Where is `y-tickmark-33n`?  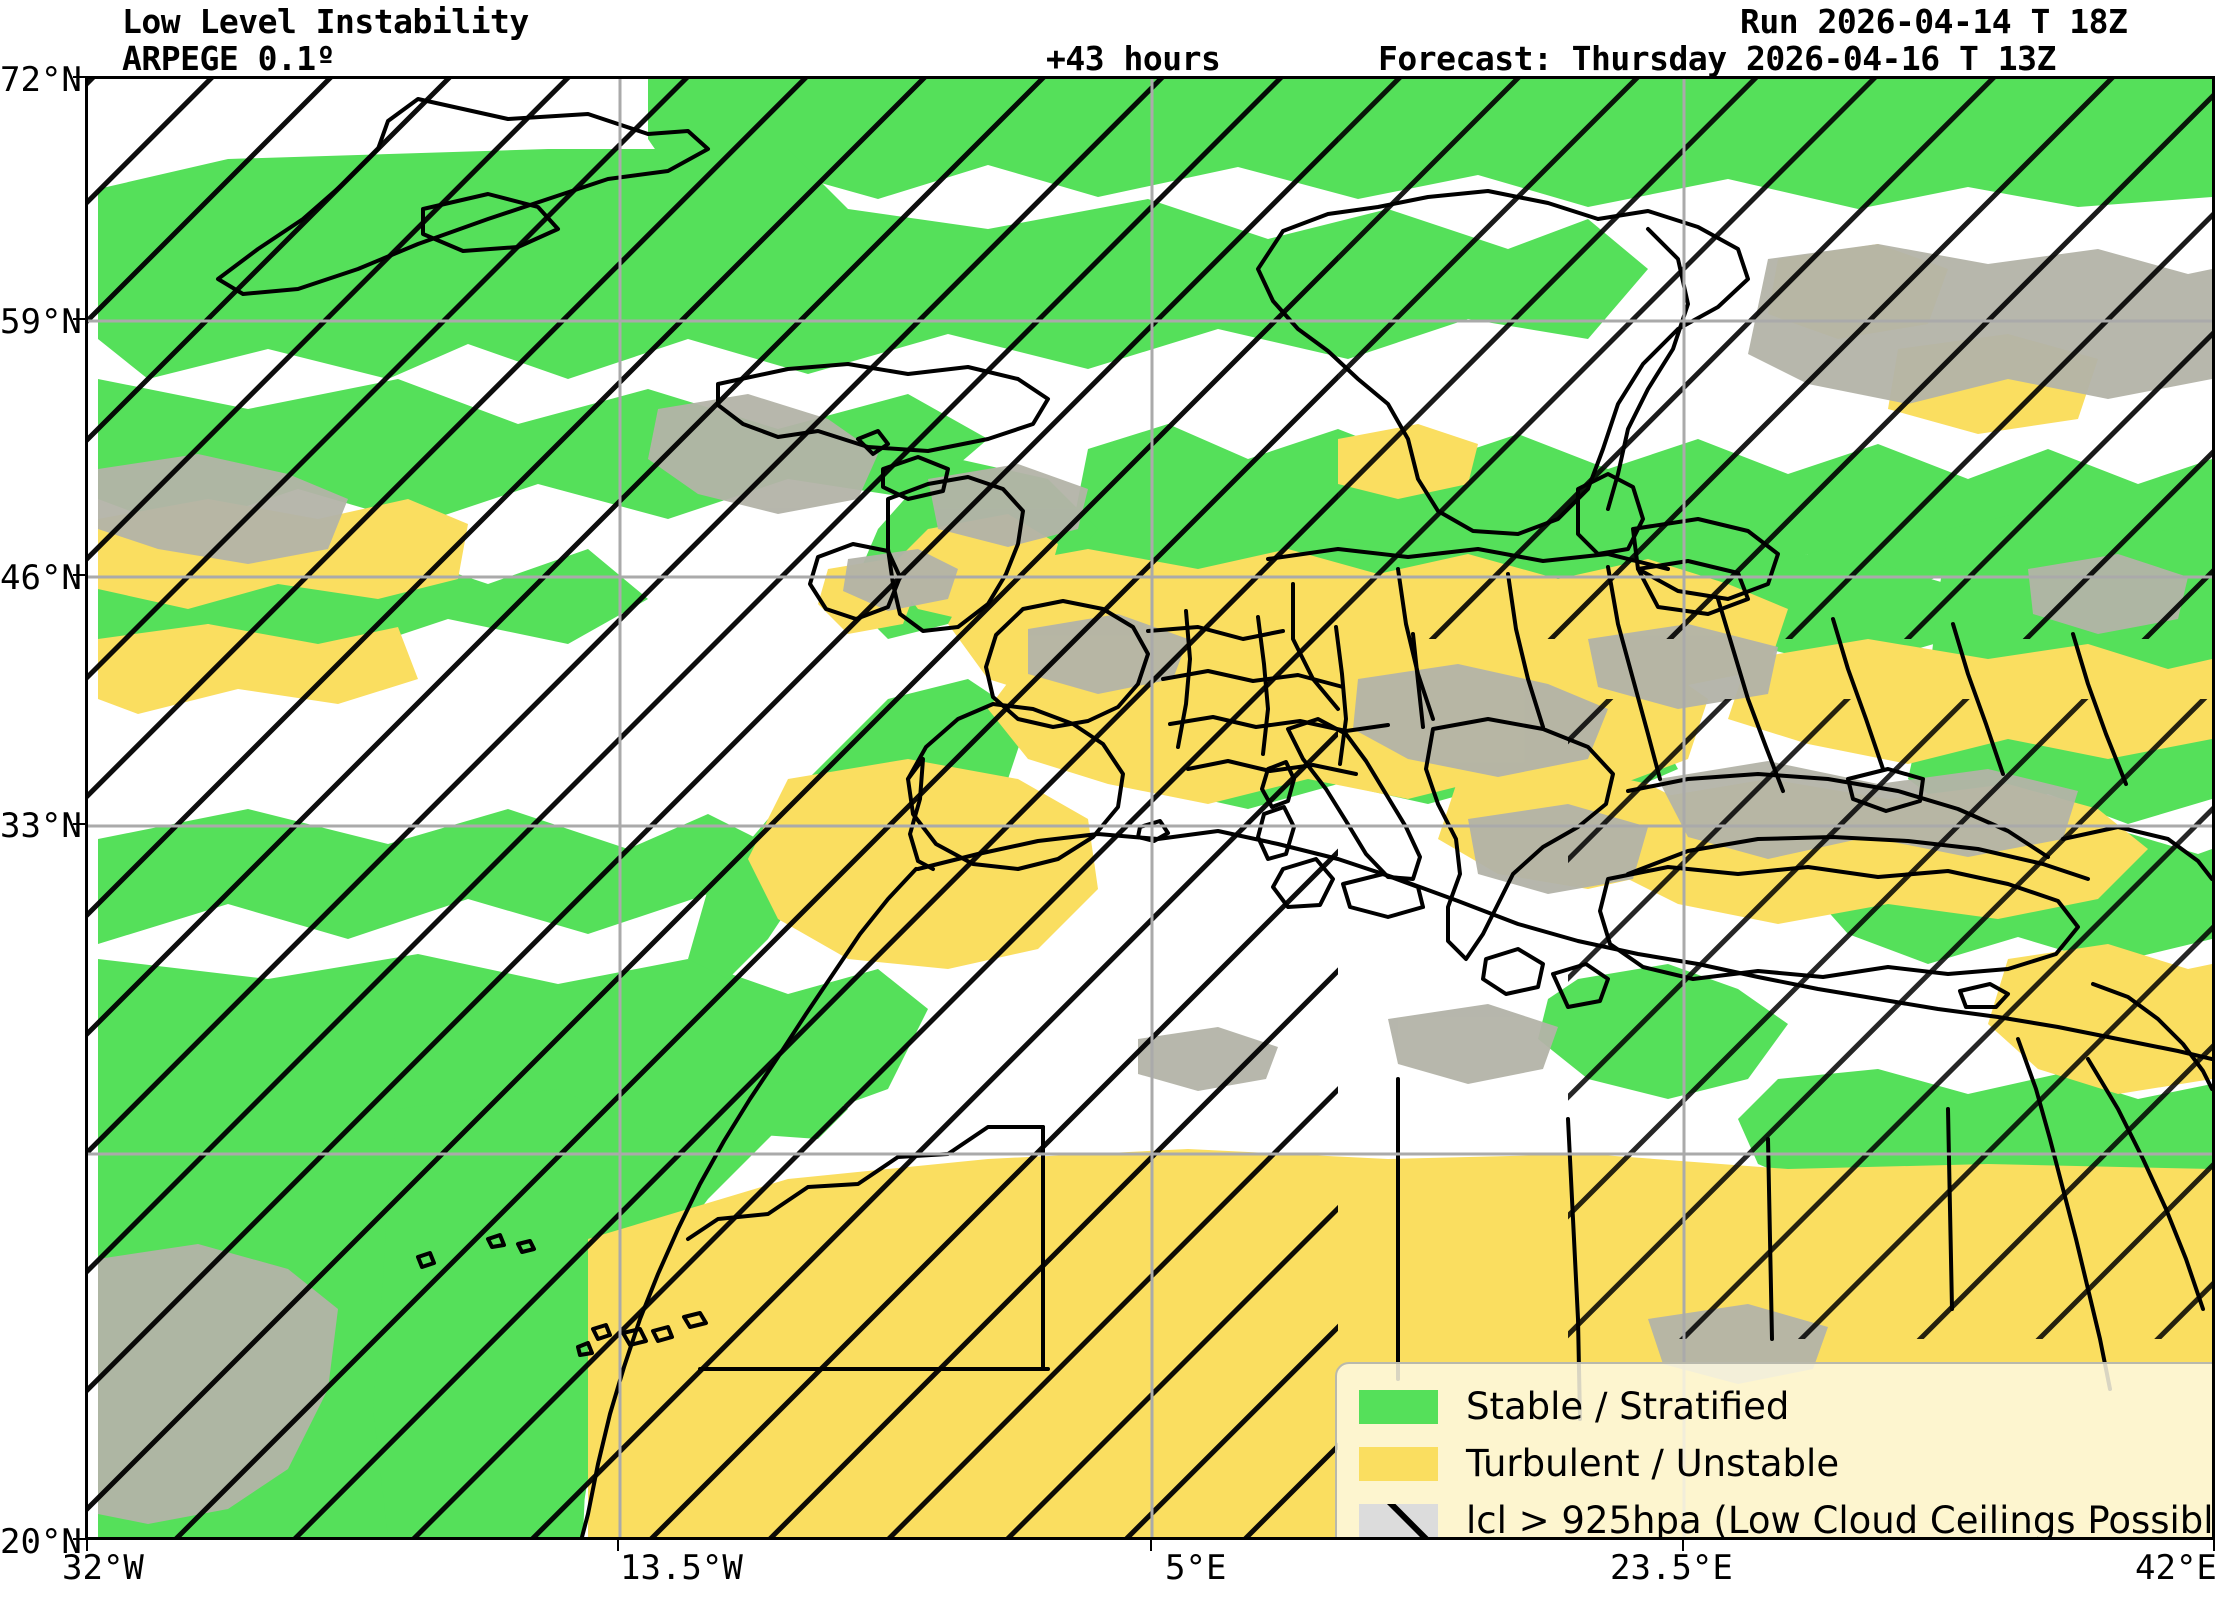
y-tickmark-33n is located at coordinates (79, 824).